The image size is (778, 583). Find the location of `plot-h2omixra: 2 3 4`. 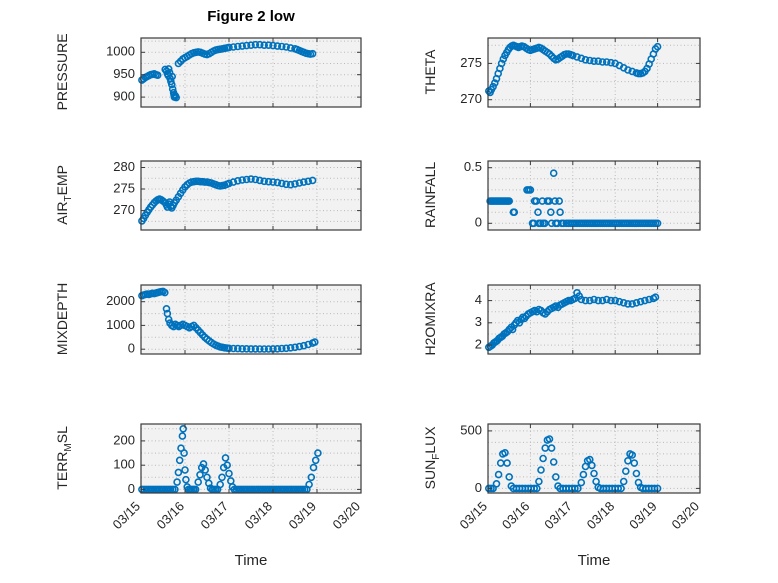

plot-h2omixra: 2 3 4 is located at coordinates (588, 319).